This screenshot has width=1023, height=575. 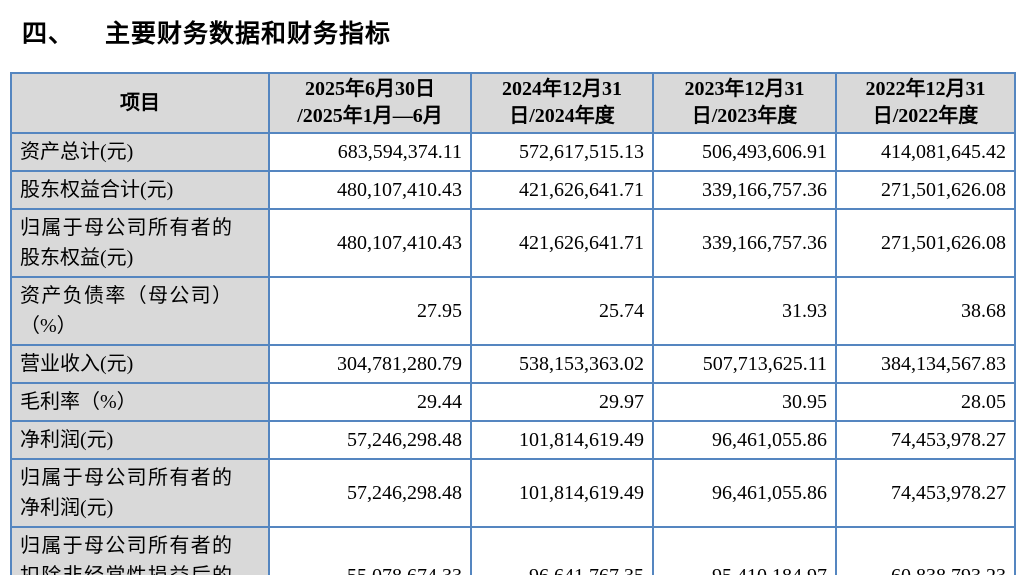 What do you see at coordinates (140, 190) in the screenshot?
I see `row-label: 股东权益合计(元)` at bounding box center [140, 190].